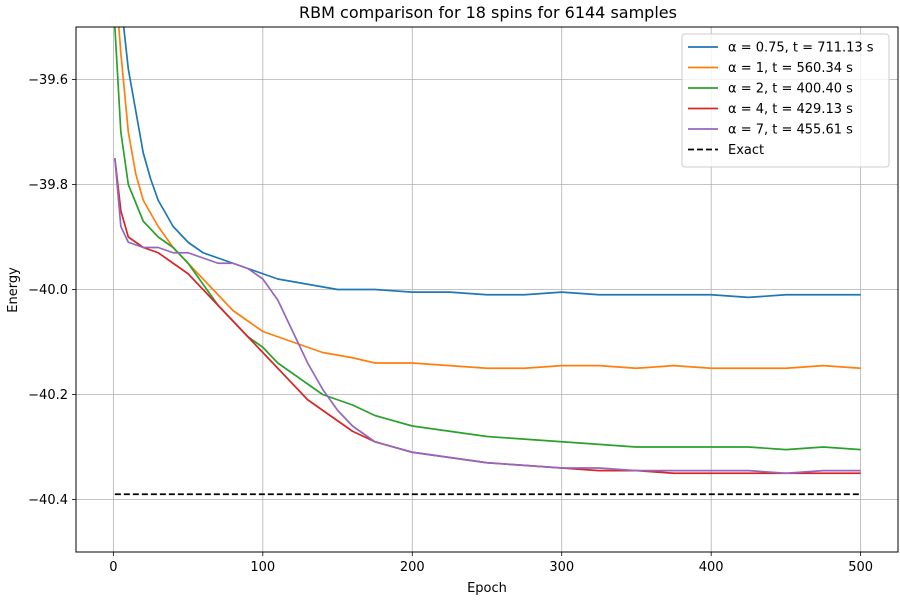 The width and height of the screenshot is (900, 600). What do you see at coordinates (412, 567) in the screenshot?
I see `x-tick-label: 200` at bounding box center [412, 567].